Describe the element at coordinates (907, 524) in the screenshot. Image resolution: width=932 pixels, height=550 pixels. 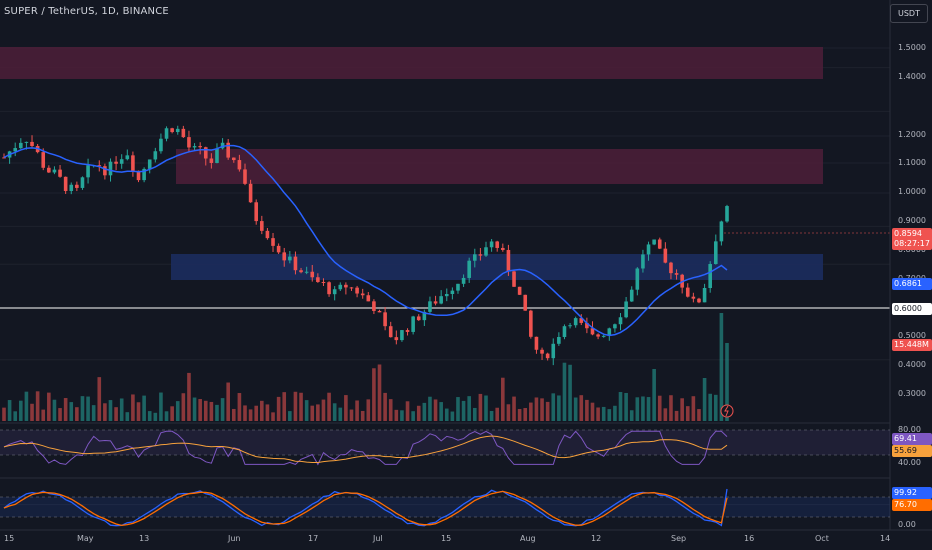
I see `stoch-tick-0: 0.00` at that location.